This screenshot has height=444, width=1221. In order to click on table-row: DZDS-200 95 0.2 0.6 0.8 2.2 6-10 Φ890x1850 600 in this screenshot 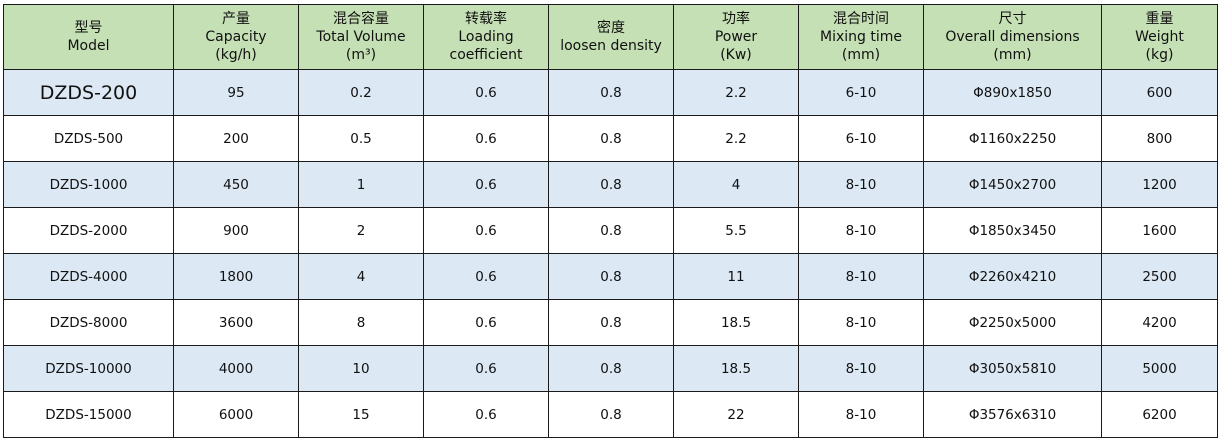, I will do `click(610, 92)`.